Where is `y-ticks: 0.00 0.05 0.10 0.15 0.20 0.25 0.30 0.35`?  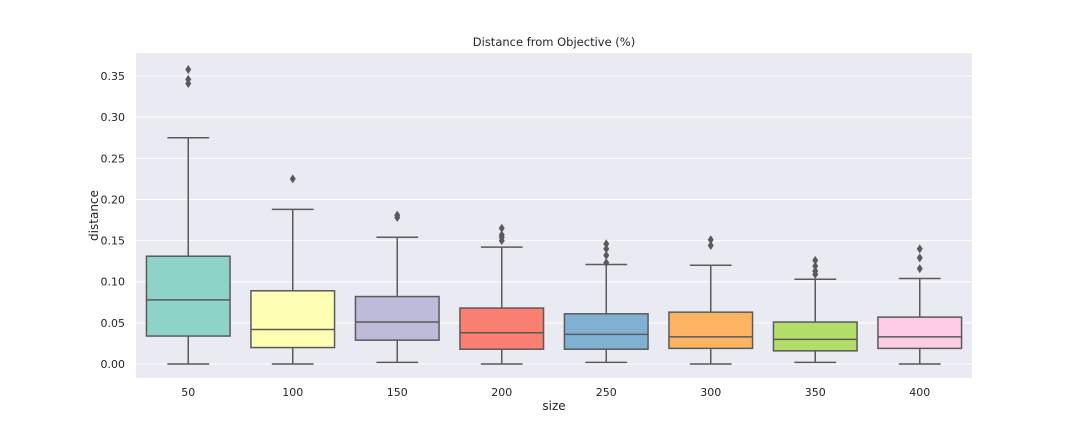
y-ticks: 0.00 0.05 0.10 0.15 0.20 0.25 0.30 0.35 is located at coordinates (113, 220).